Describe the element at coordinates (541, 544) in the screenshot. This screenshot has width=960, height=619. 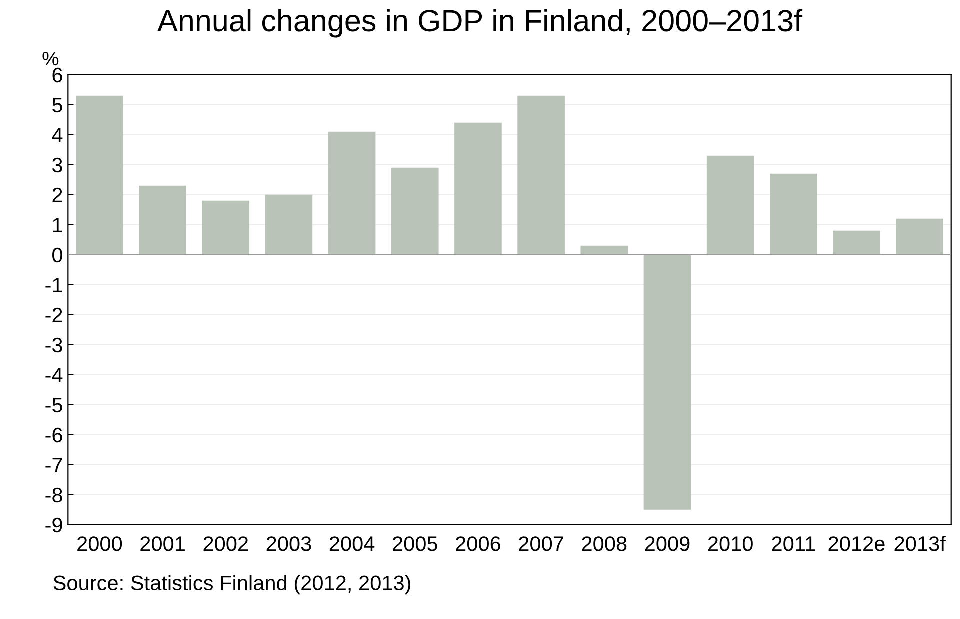
I see `x-tick-label: 2007` at that location.